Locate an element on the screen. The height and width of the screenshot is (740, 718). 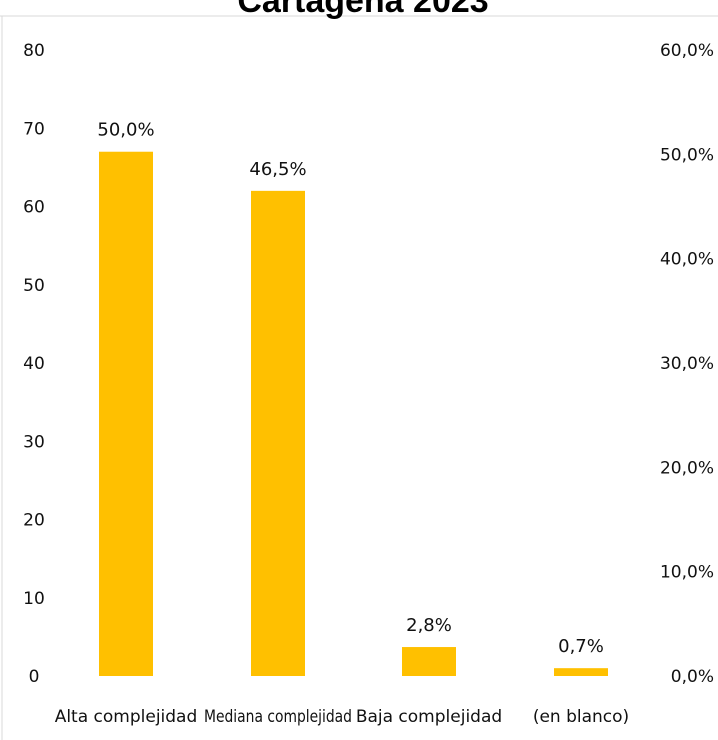
y2-tick-label: 30,0% is located at coordinates (687, 364).